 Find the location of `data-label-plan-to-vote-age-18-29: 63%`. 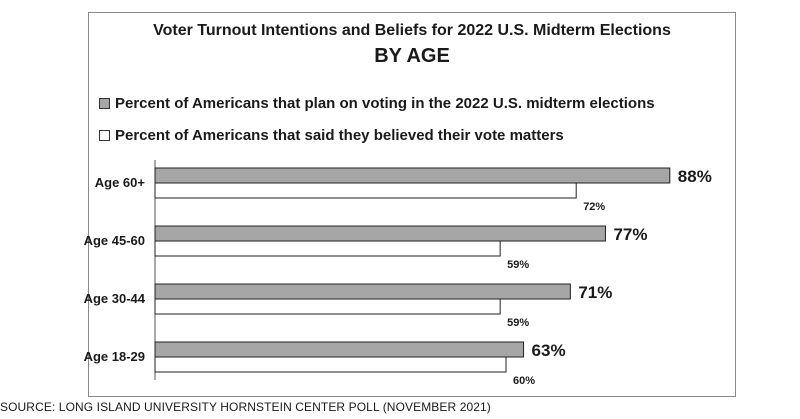

data-label-plan-to-vote-age-18-29: 63% is located at coordinates (549, 350).